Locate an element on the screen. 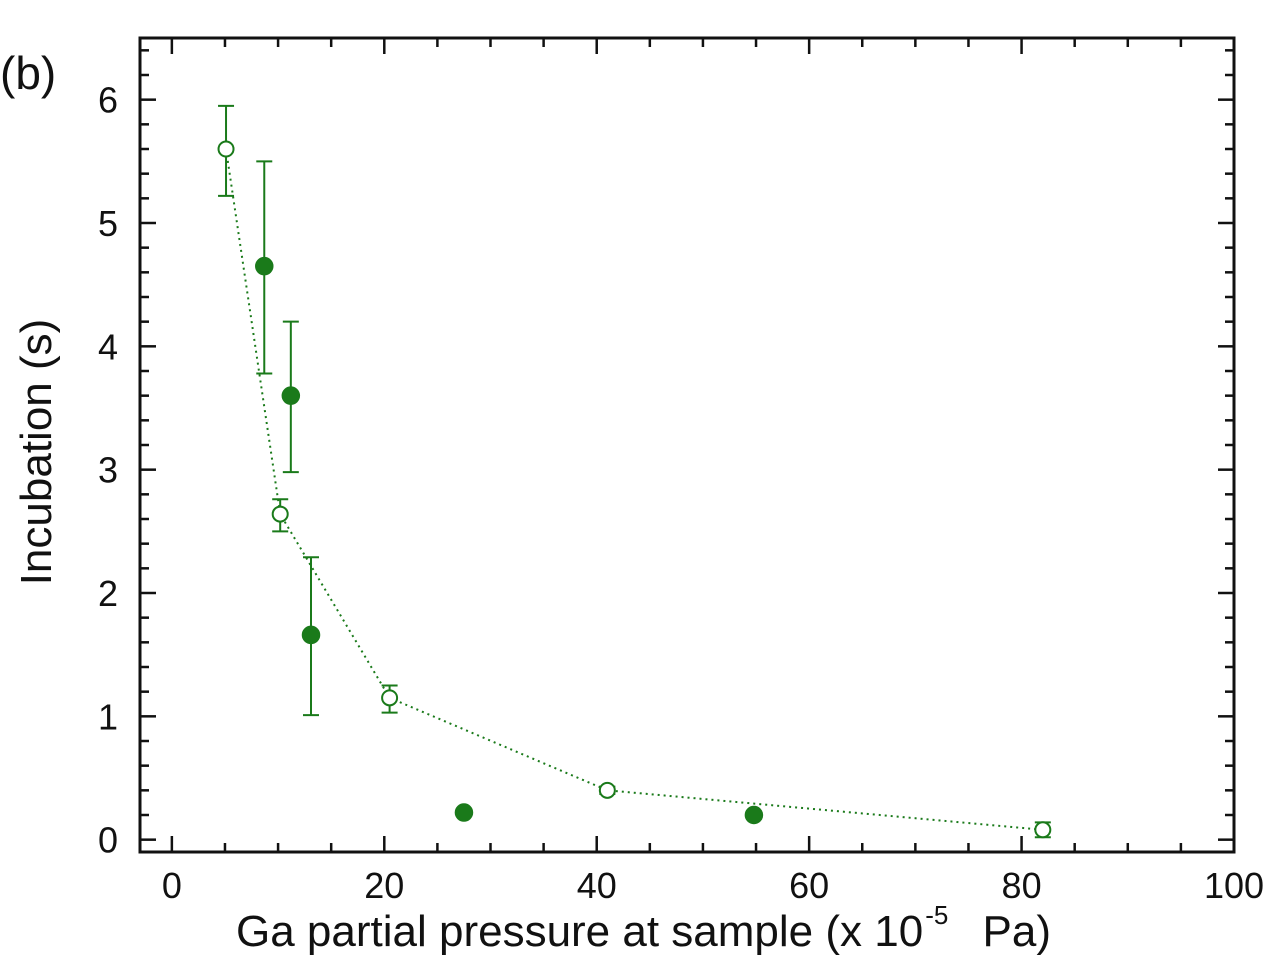 The height and width of the screenshot is (979, 1287). y-tick-label: 0 is located at coordinates (108, 840).